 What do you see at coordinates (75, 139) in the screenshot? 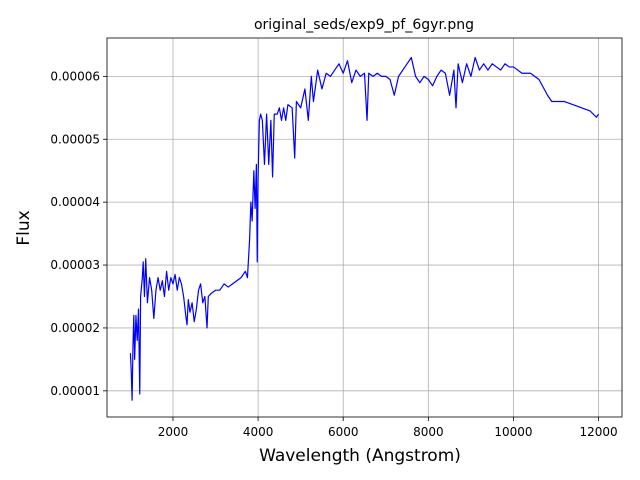
I see `y-tick-label: 0.00005` at bounding box center [75, 139].